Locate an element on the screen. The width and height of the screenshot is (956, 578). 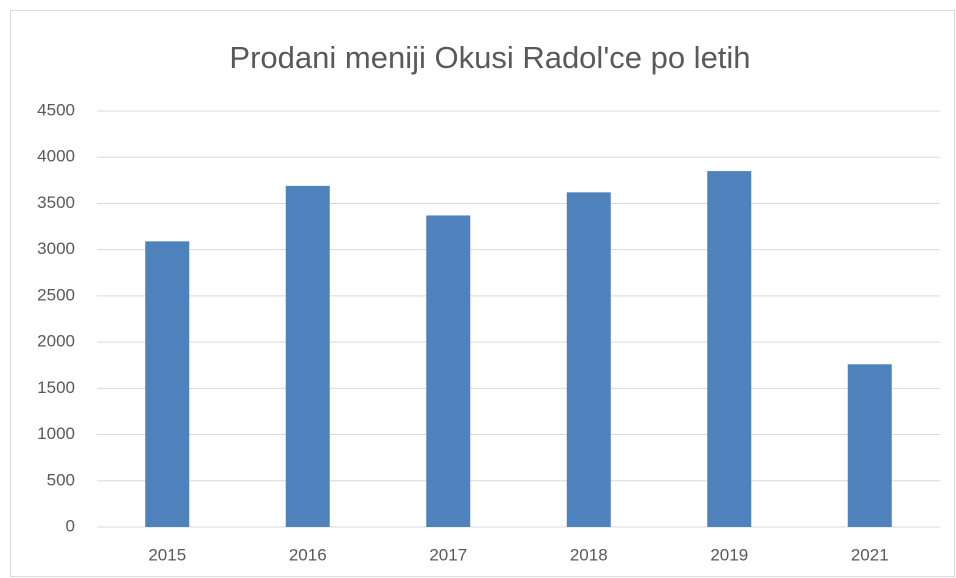
y-tick-label: 3000 is located at coordinates (56, 248).